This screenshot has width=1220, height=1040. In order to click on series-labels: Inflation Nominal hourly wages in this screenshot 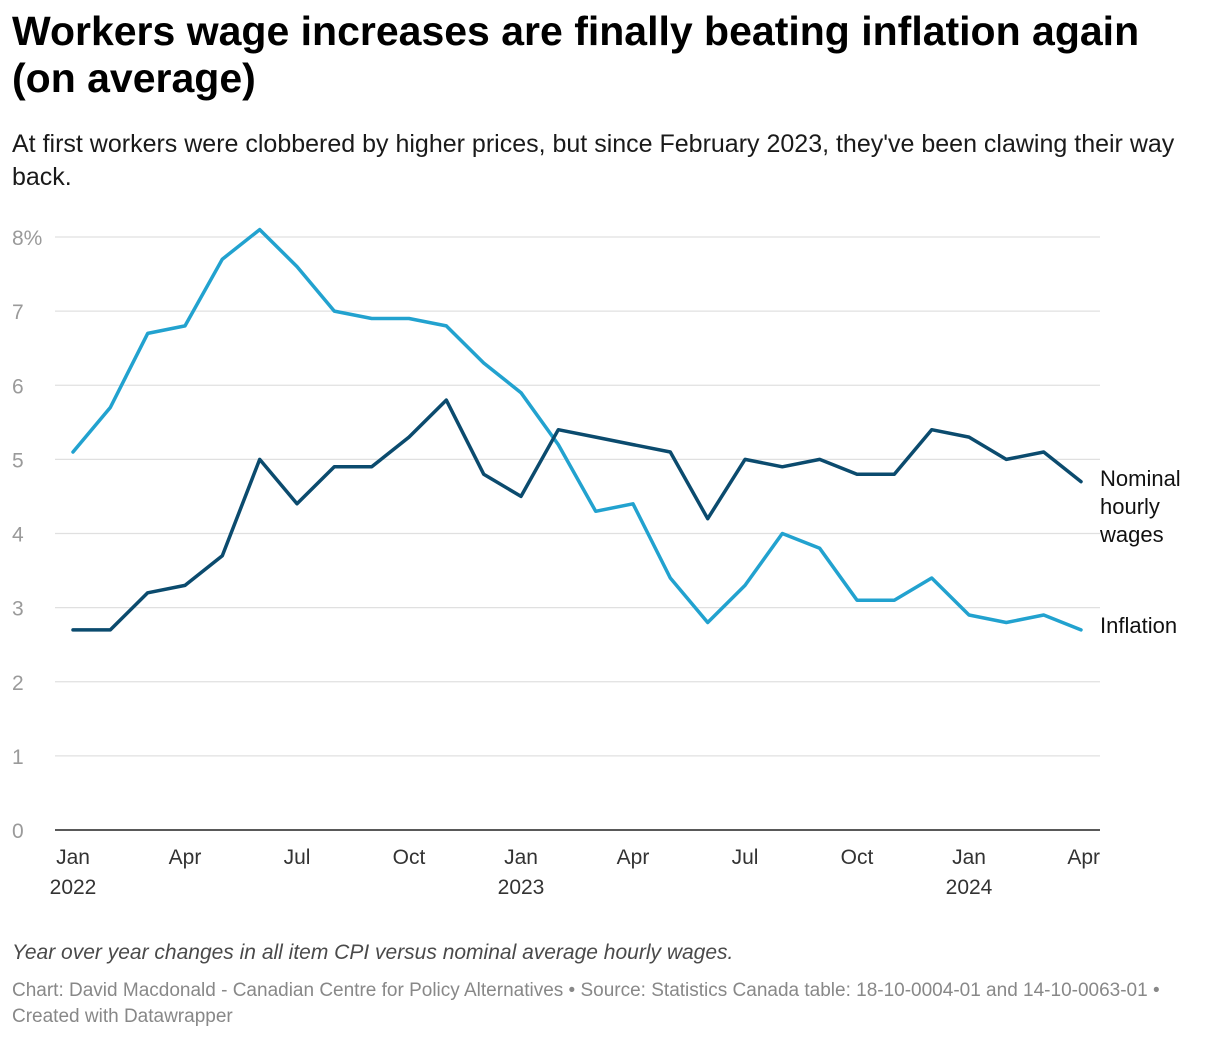, I will do `click(1140, 552)`.